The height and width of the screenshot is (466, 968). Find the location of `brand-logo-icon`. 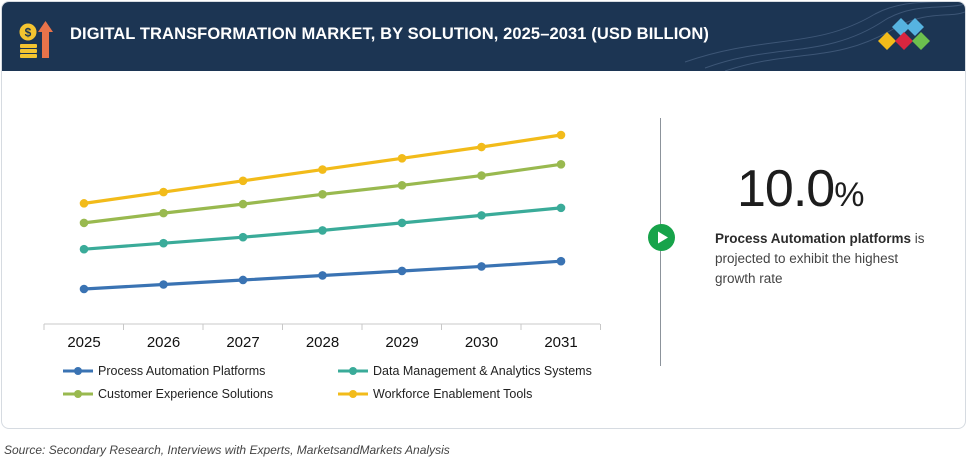

brand-logo-icon is located at coordinates (904, 34).